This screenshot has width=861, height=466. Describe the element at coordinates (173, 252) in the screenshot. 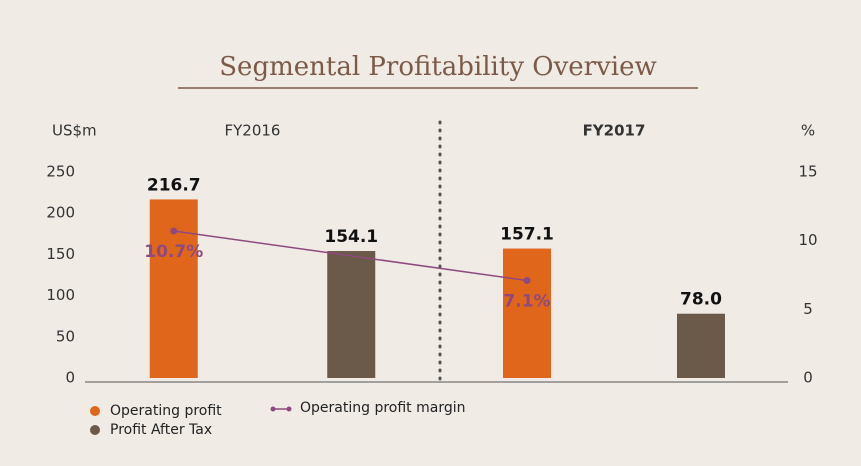

I see `value-label: 10.7%` at that location.